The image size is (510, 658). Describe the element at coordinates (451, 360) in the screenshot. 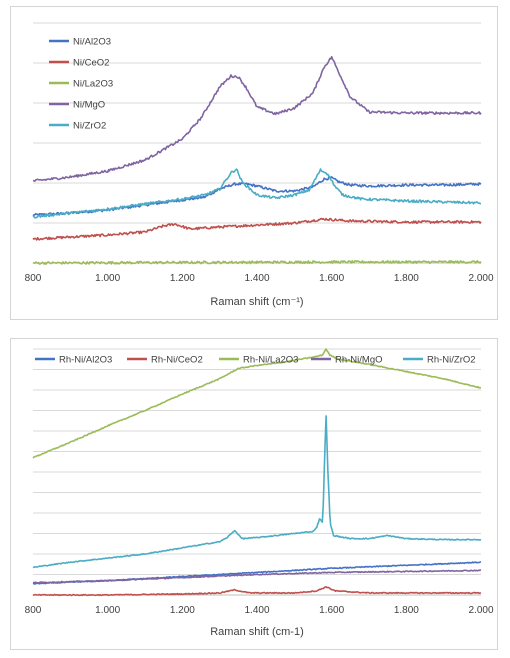

I see `legend-label: Rh-Ni/ZrO2` at that location.